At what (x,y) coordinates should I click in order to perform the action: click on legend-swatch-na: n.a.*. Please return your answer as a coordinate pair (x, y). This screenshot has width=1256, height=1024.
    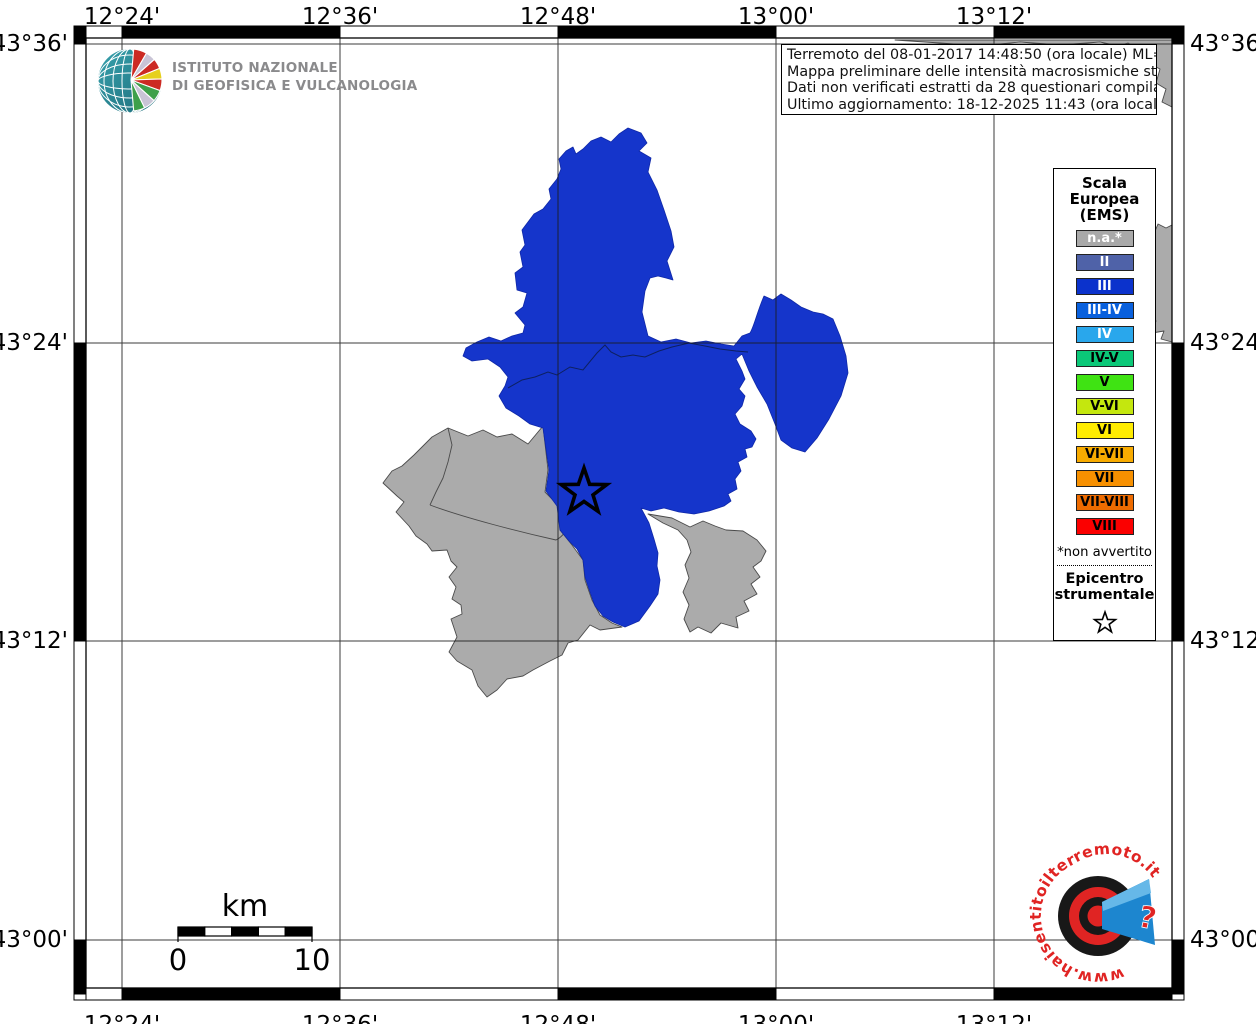
    Looking at the image, I should click on (1104, 238).